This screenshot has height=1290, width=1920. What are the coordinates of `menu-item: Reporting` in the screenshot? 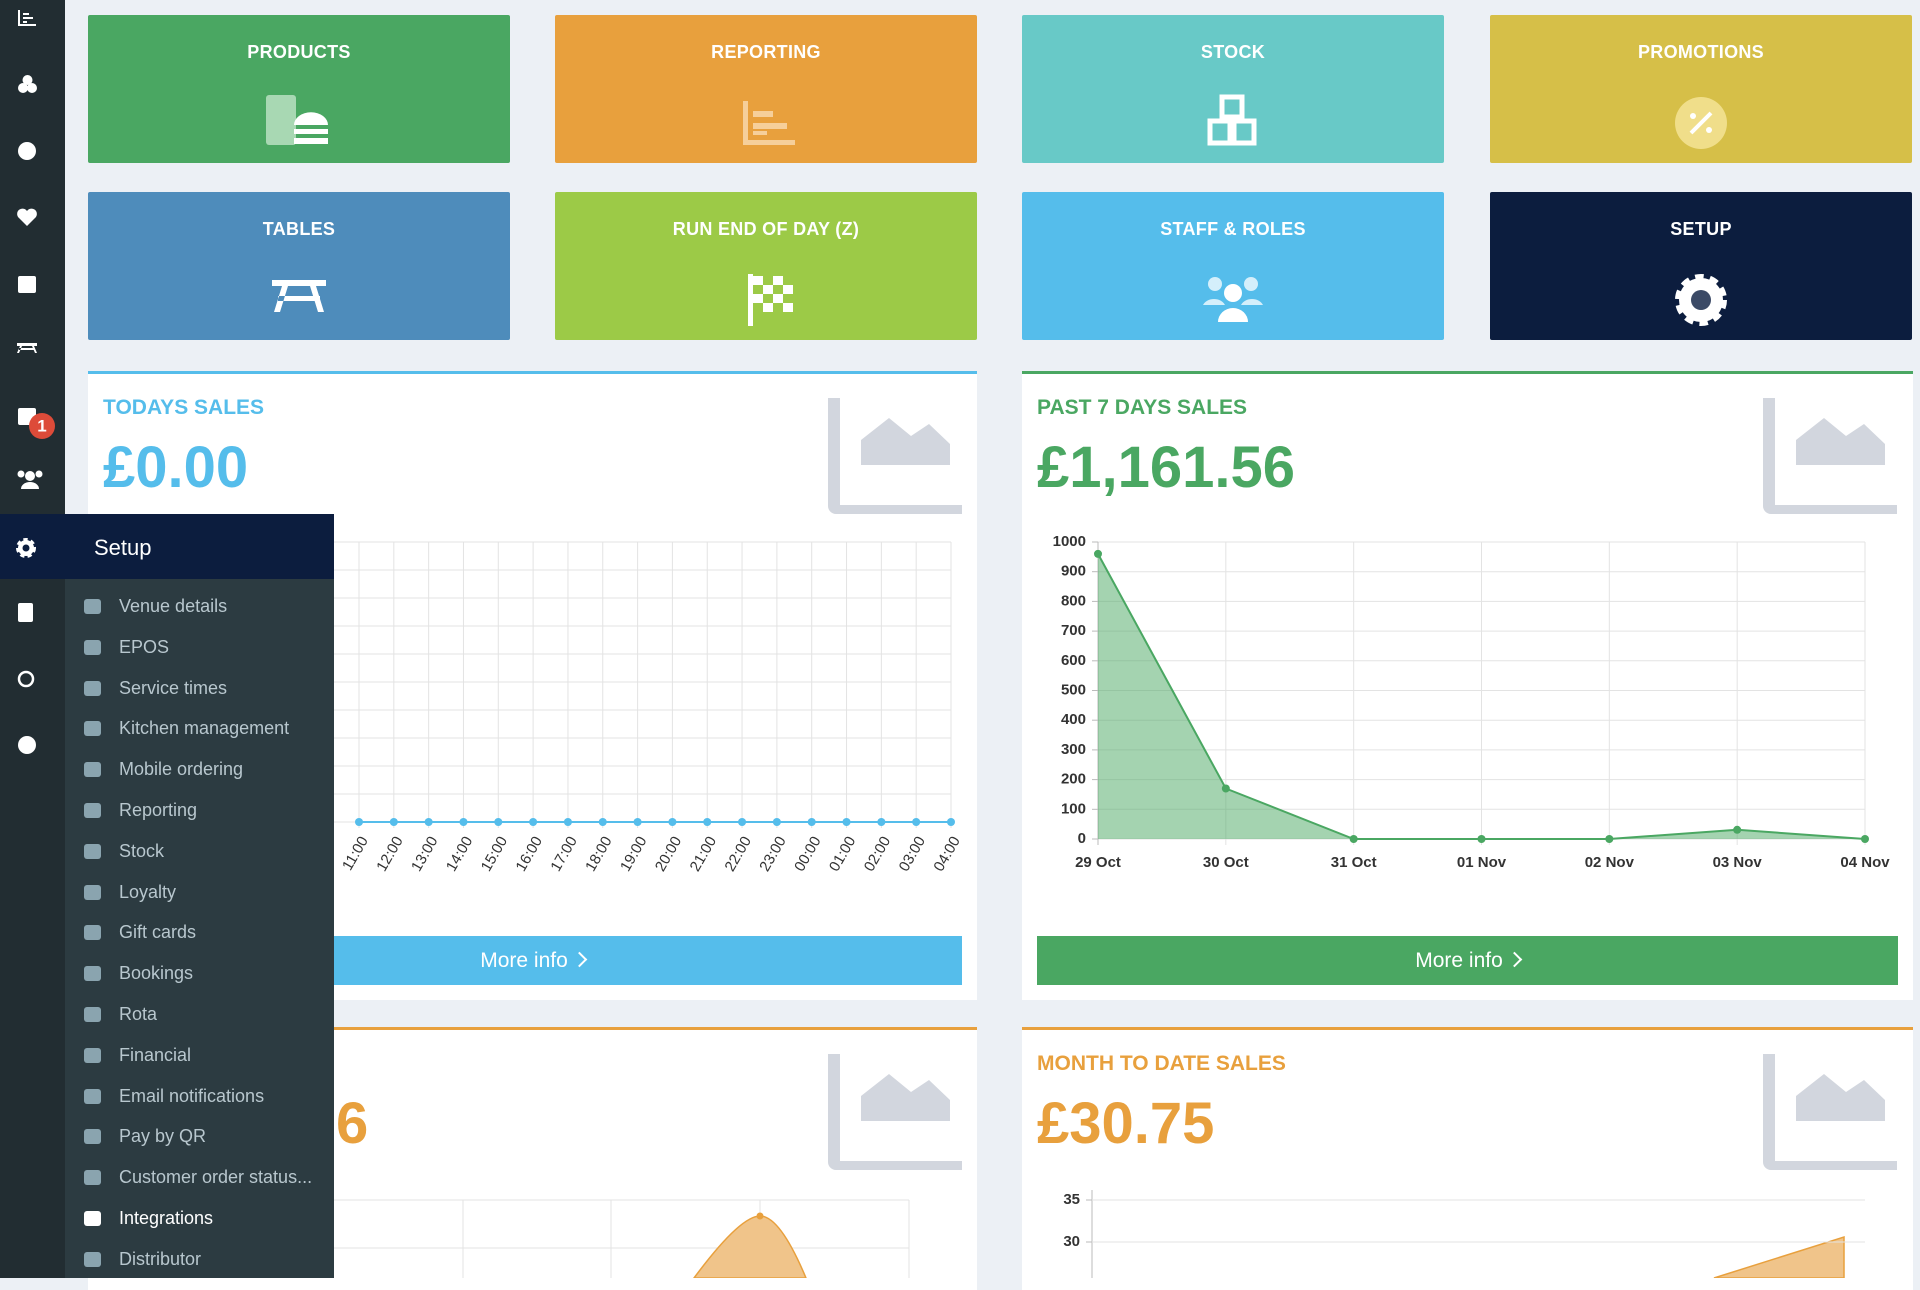 It's located at (158, 810).